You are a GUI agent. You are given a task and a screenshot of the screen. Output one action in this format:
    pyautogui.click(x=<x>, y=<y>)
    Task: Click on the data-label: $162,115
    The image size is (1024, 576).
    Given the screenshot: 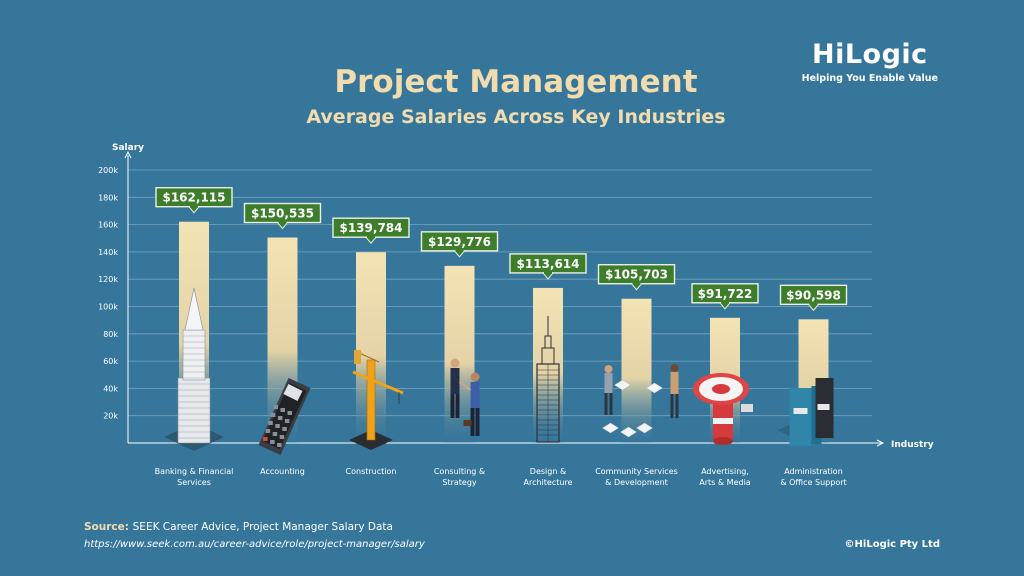 What is the action you would take?
    pyautogui.click(x=193, y=198)
    